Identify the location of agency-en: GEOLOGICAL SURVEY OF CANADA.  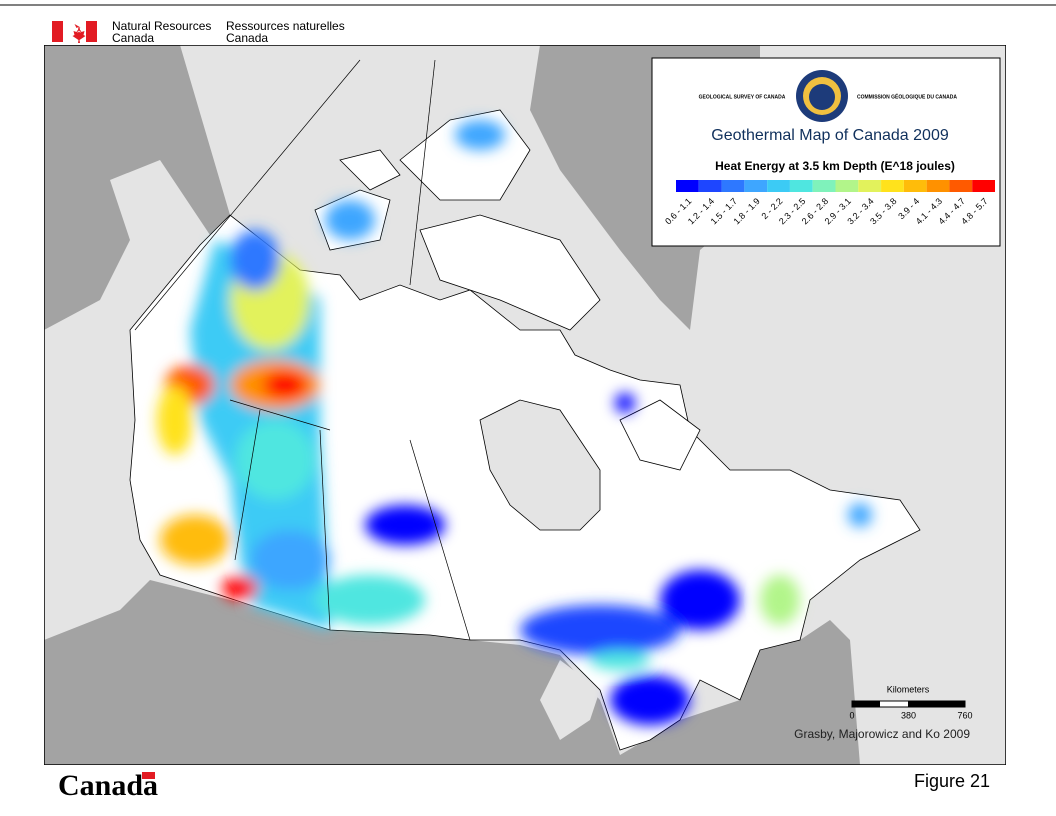
(742, 97).